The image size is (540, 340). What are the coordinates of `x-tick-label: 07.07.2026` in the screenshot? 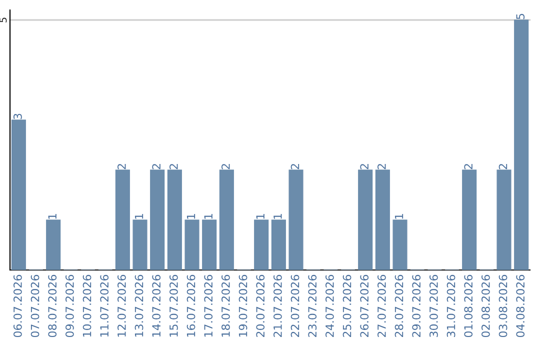 It's located at (35, 306).